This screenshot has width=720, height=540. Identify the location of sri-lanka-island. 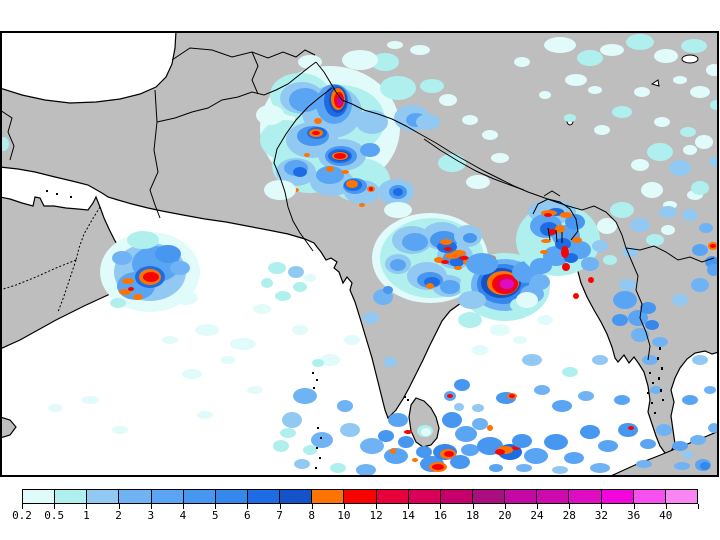
(424, 422).